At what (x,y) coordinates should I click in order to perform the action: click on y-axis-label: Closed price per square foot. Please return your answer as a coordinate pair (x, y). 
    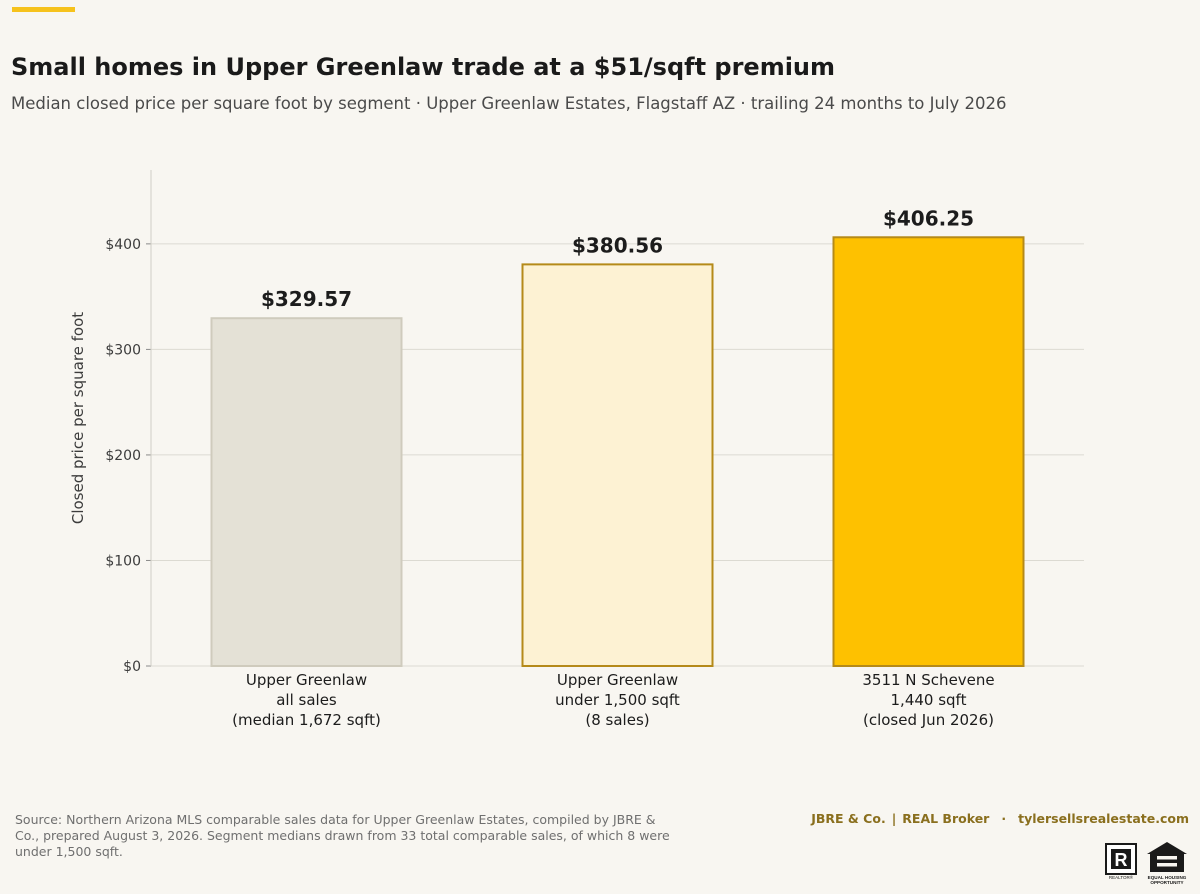
    Looking at the image, I should click on (78, 418).